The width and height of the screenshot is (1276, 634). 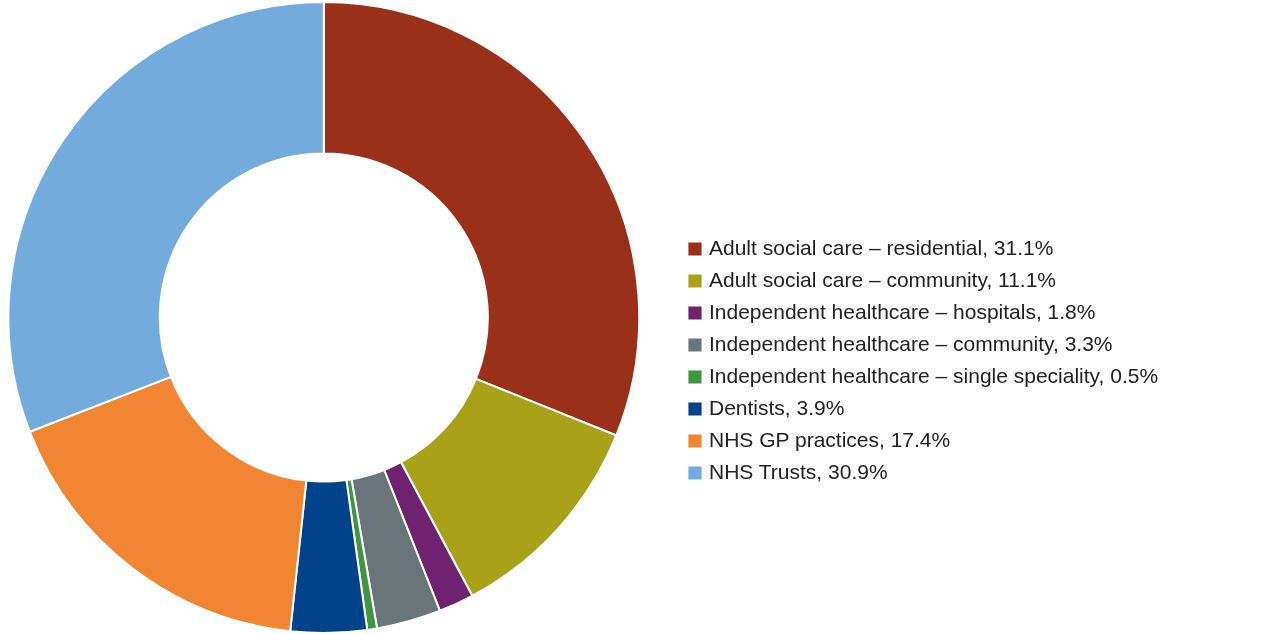 What do you see at coordinates (830, 440) in the screenshot?
I see `legend-label: NHS GP practices, 17.4%` at bounding box center [830, 440].